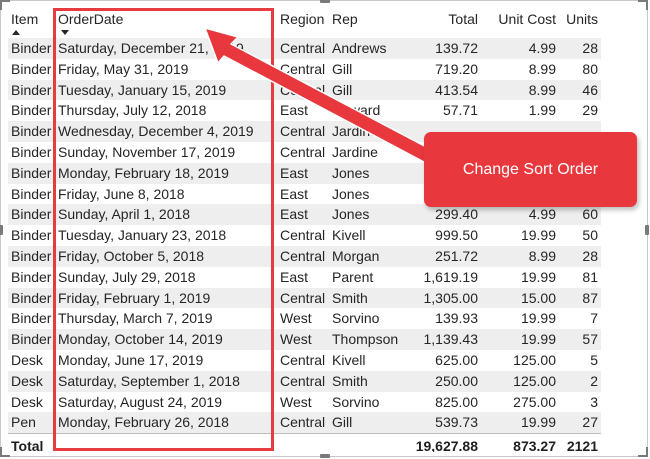 This screenshot has height=459, width=650. What do you see at coordinates (366, 381) in the screenshot?
I see `cell-rep: Smith` at bounding box center [366, 381].